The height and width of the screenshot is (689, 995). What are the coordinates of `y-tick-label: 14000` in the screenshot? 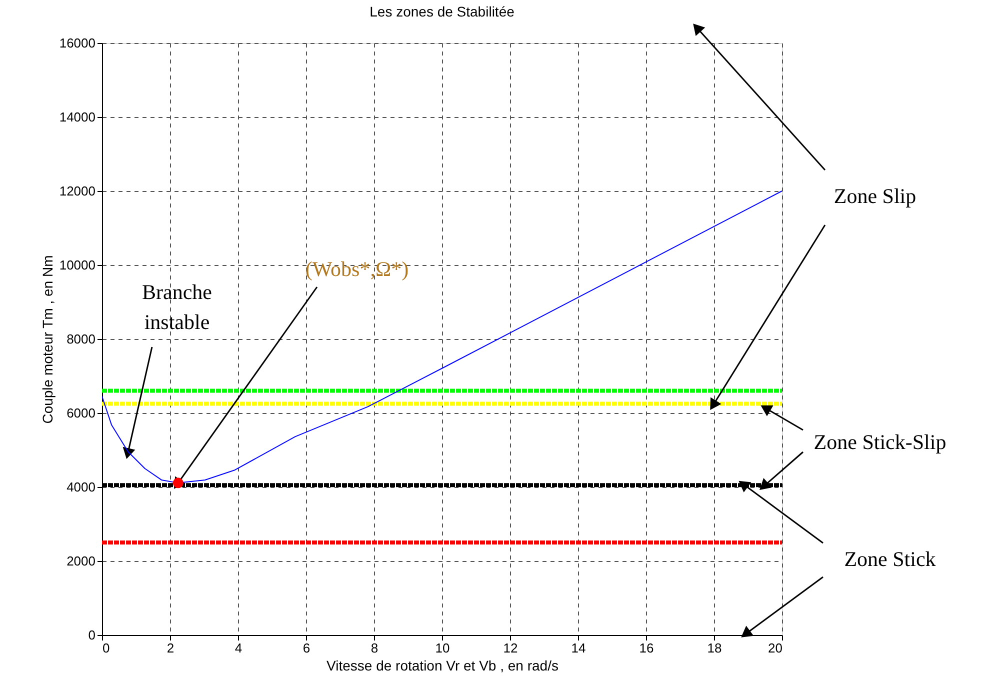 It's located at (77, 117).